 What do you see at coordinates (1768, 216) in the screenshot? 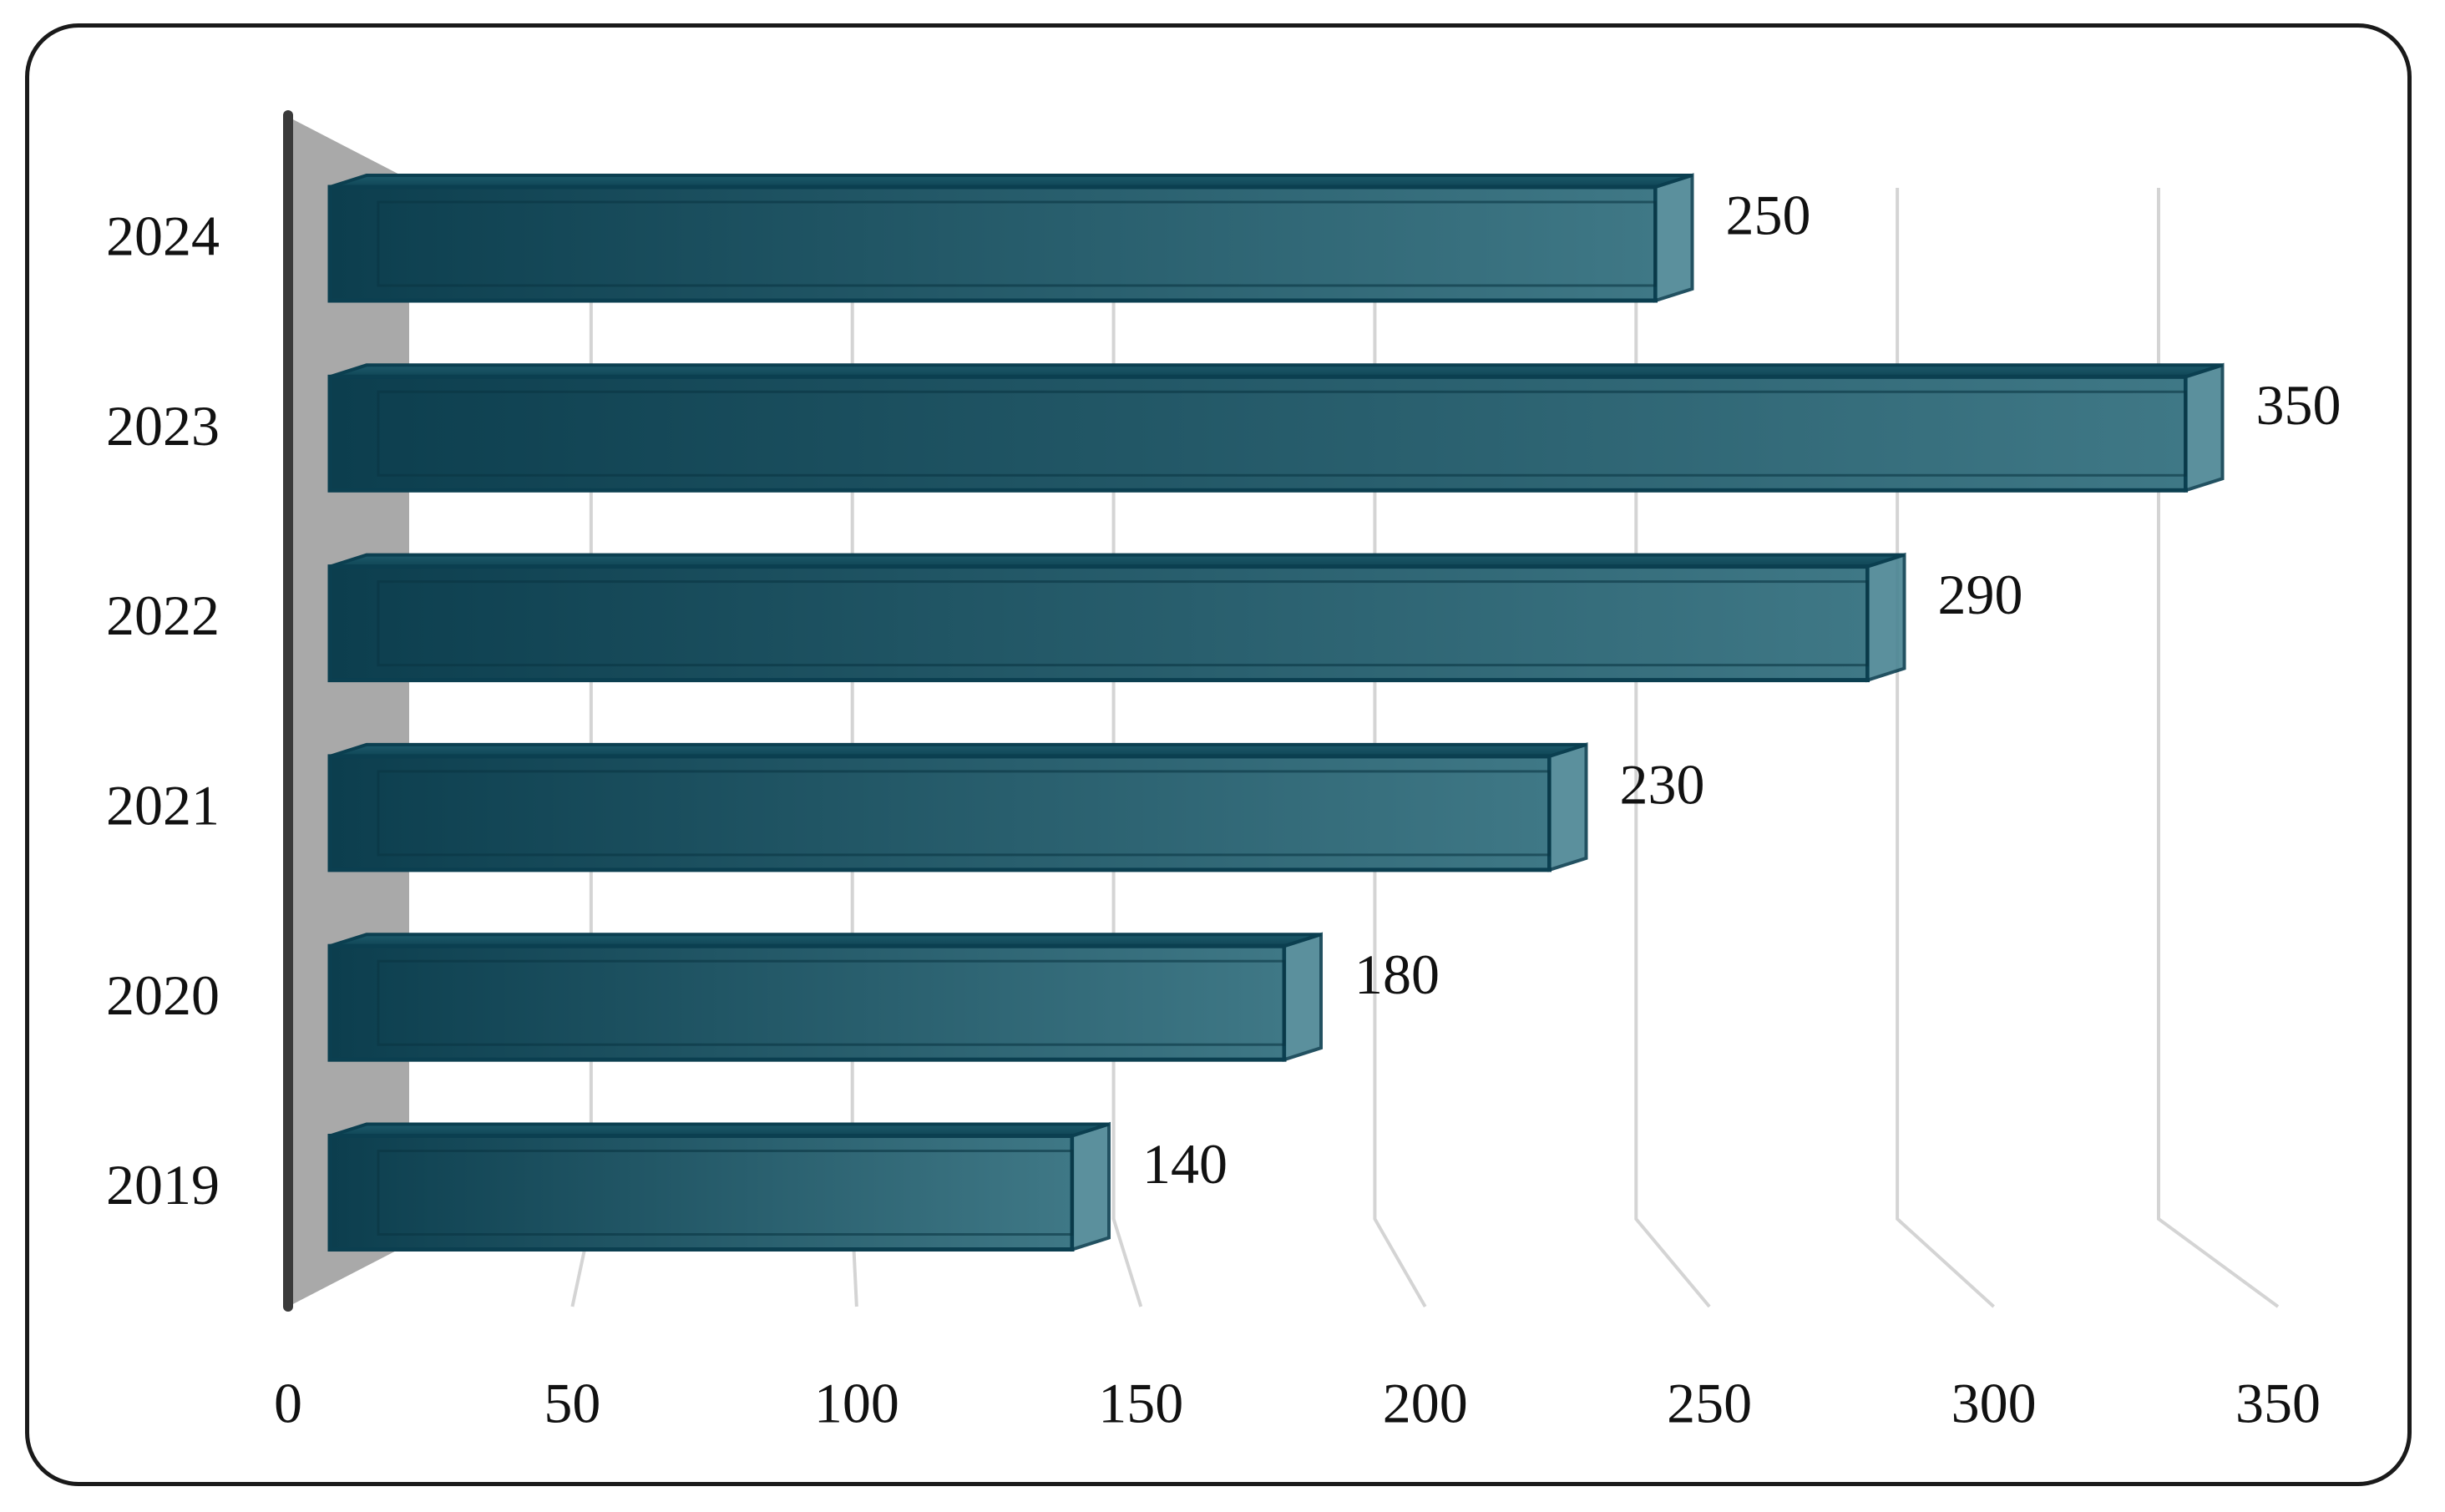
I see `data-label: 250` at bounding box center [1768, 216].